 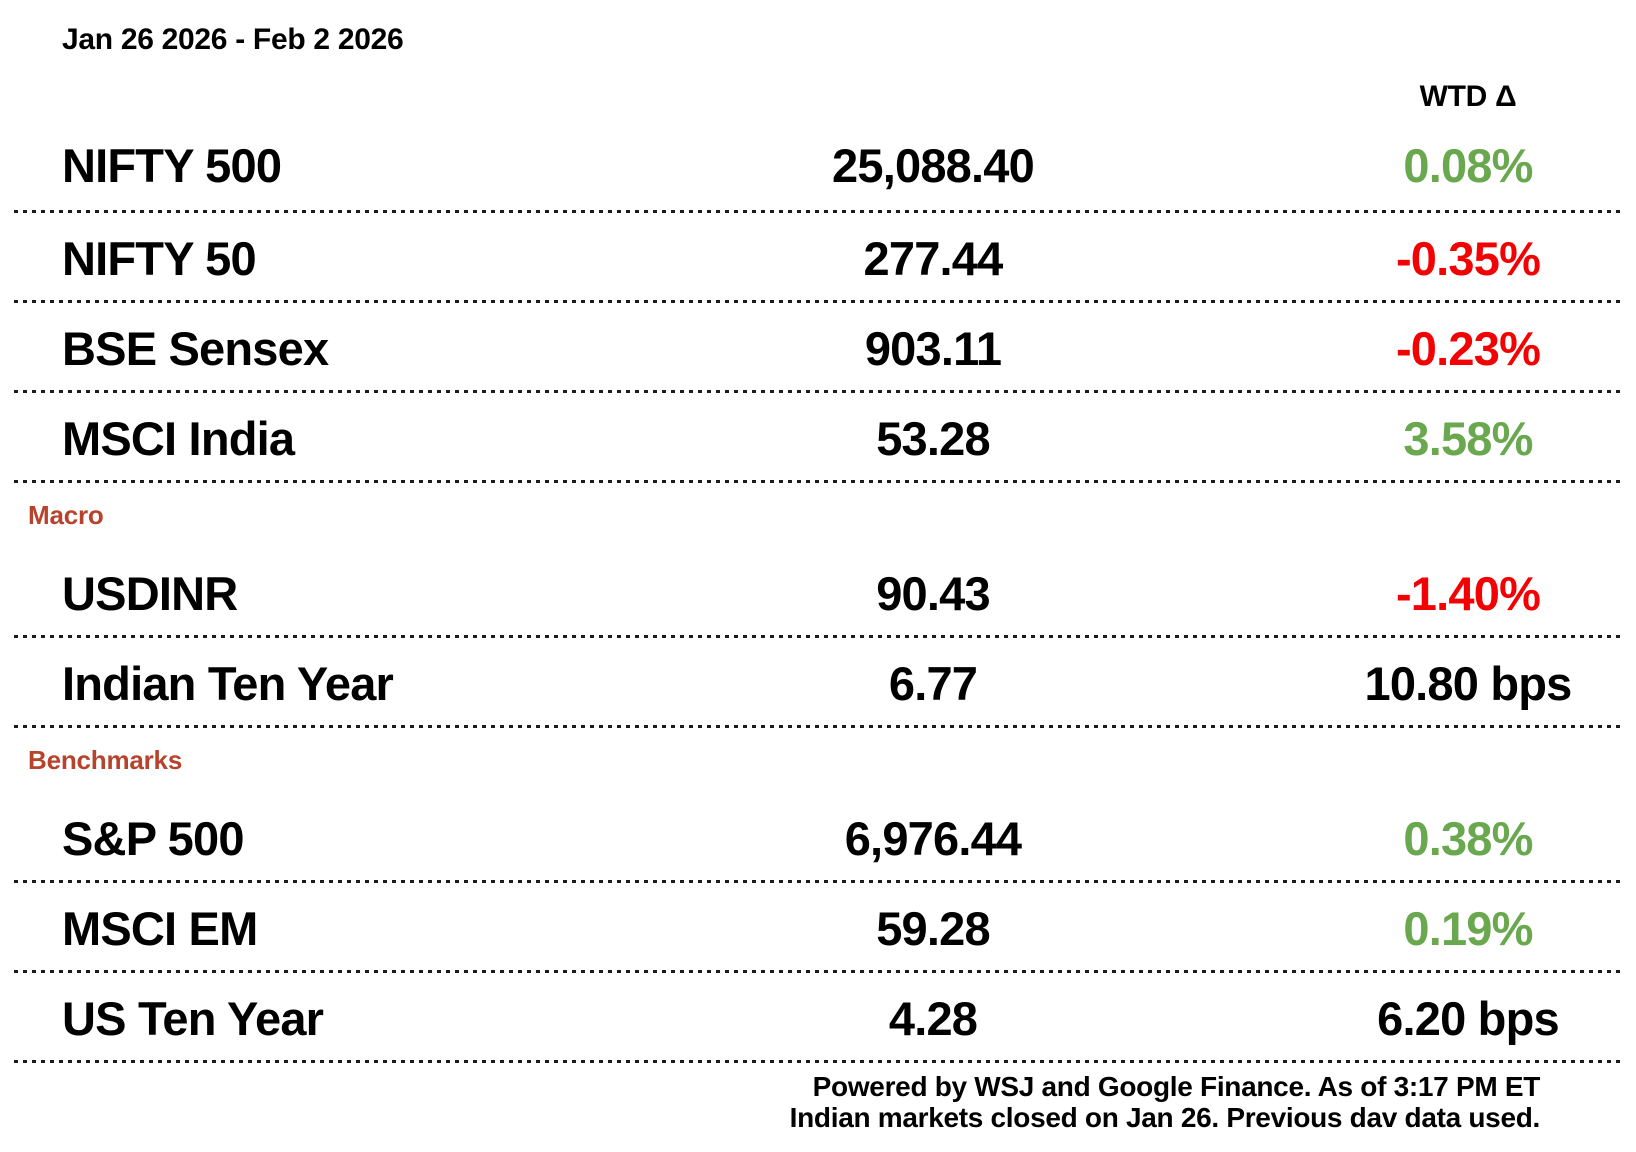 What do you see at coordinates (160, 928) in the screenshot?
I see `instrument-name: MSCI EM` at bounding box center [160, 928].